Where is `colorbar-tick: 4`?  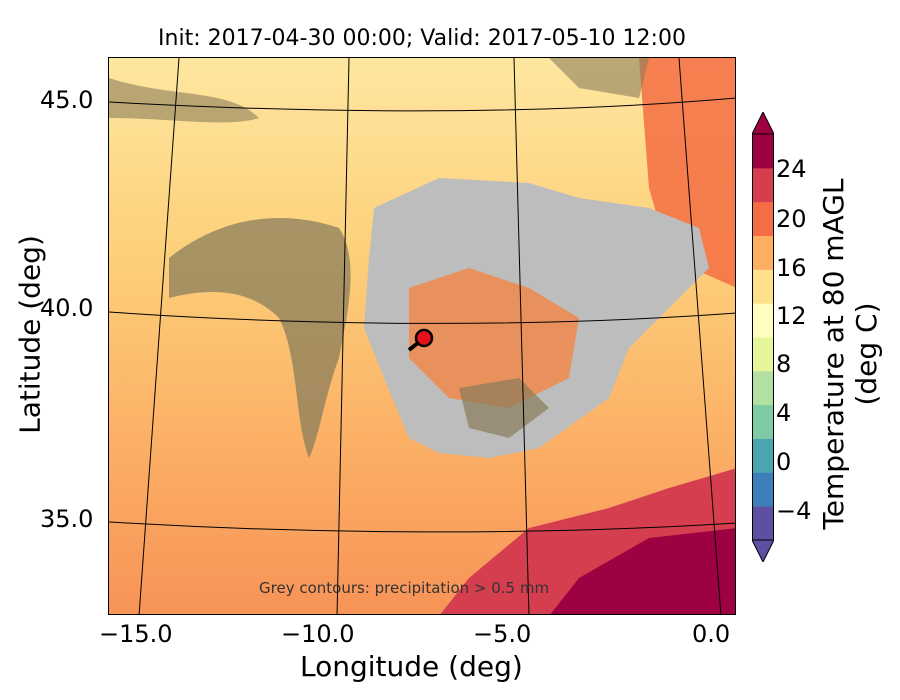 colorbar-tick: 4 is located at coordinates (784, 413).